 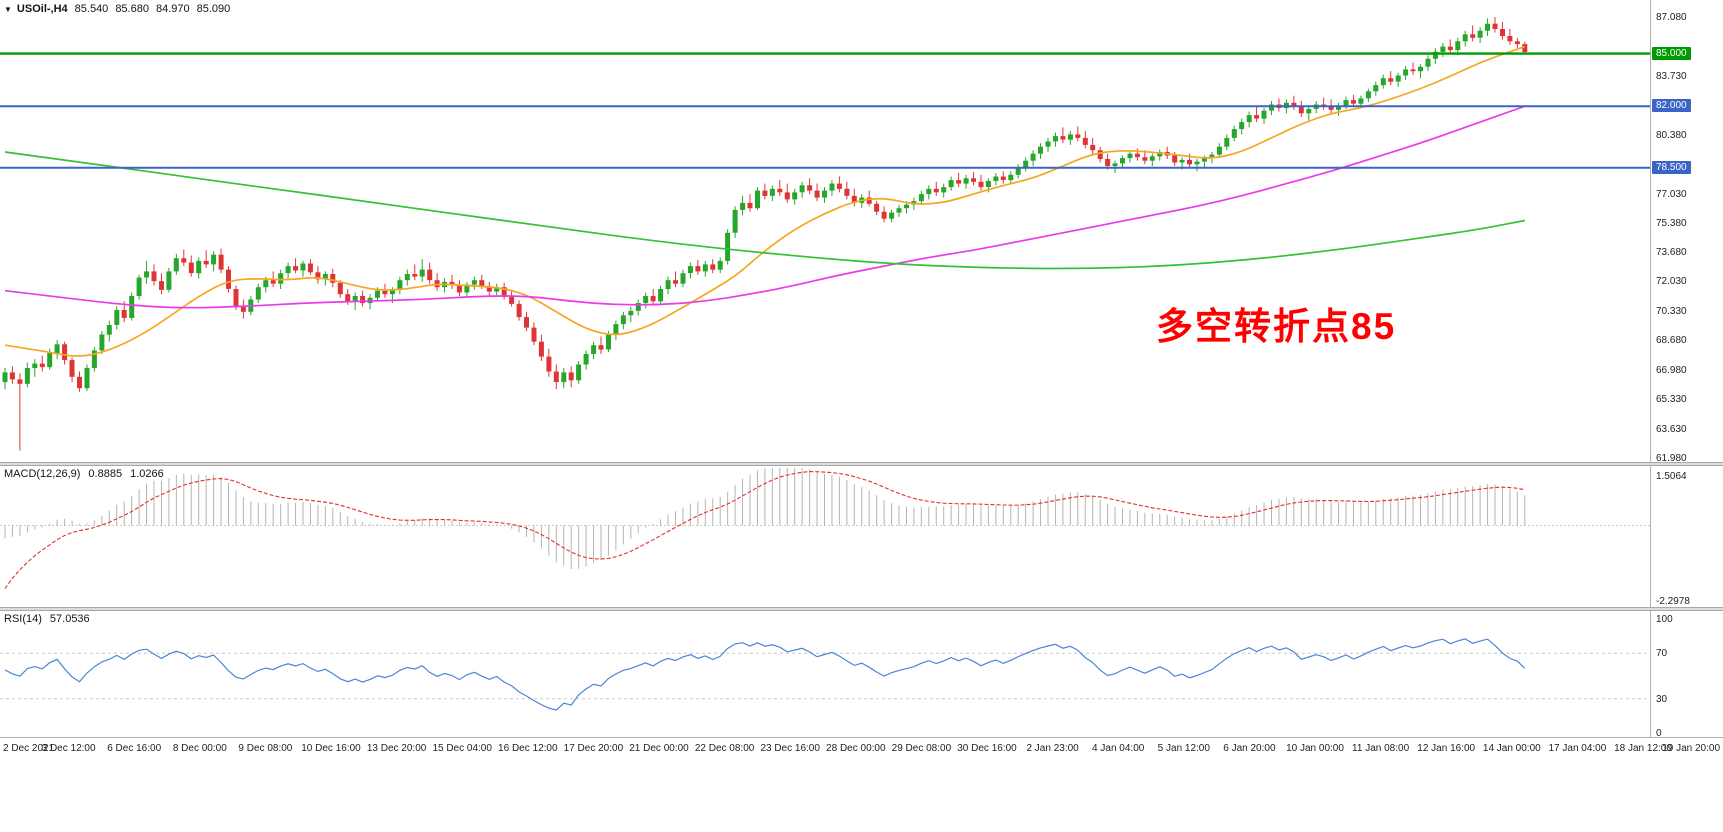 What do you see at coordinates (1671, 458) in the screenshot?
I see `price-axis-label: 61.980` at bounding box center [1671, 458].